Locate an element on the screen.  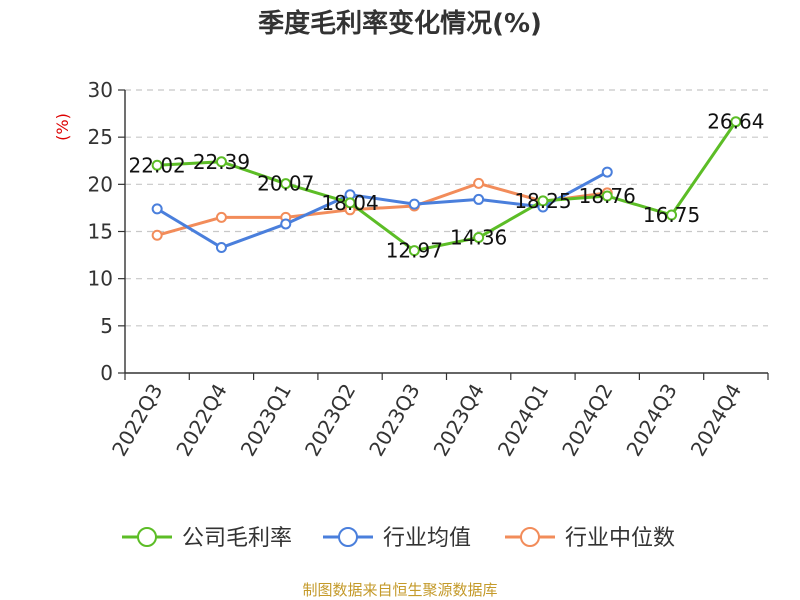
x-tick-label-2023Q2: 2023Q2 is located at coordinates (330, 420).